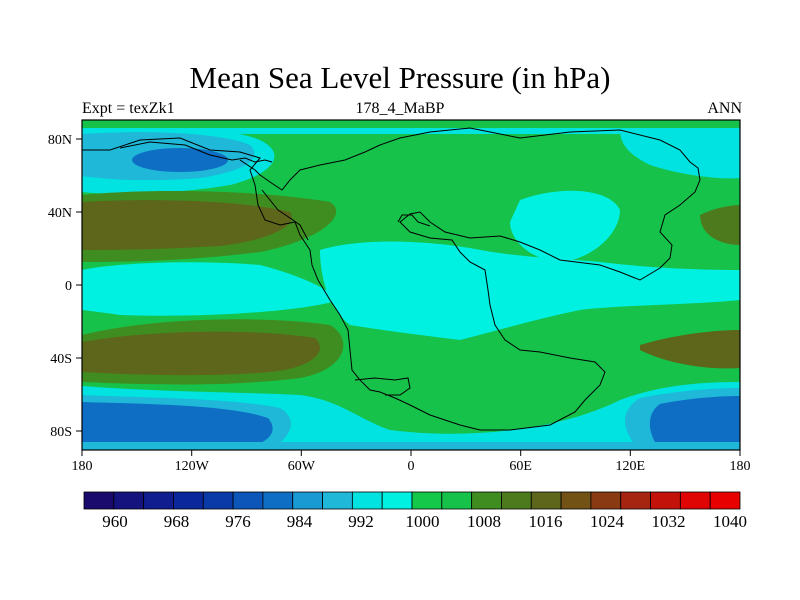 This screenshot has height=600, width=800. I want to click on x-tick-label: 60W, so click(302, 466).